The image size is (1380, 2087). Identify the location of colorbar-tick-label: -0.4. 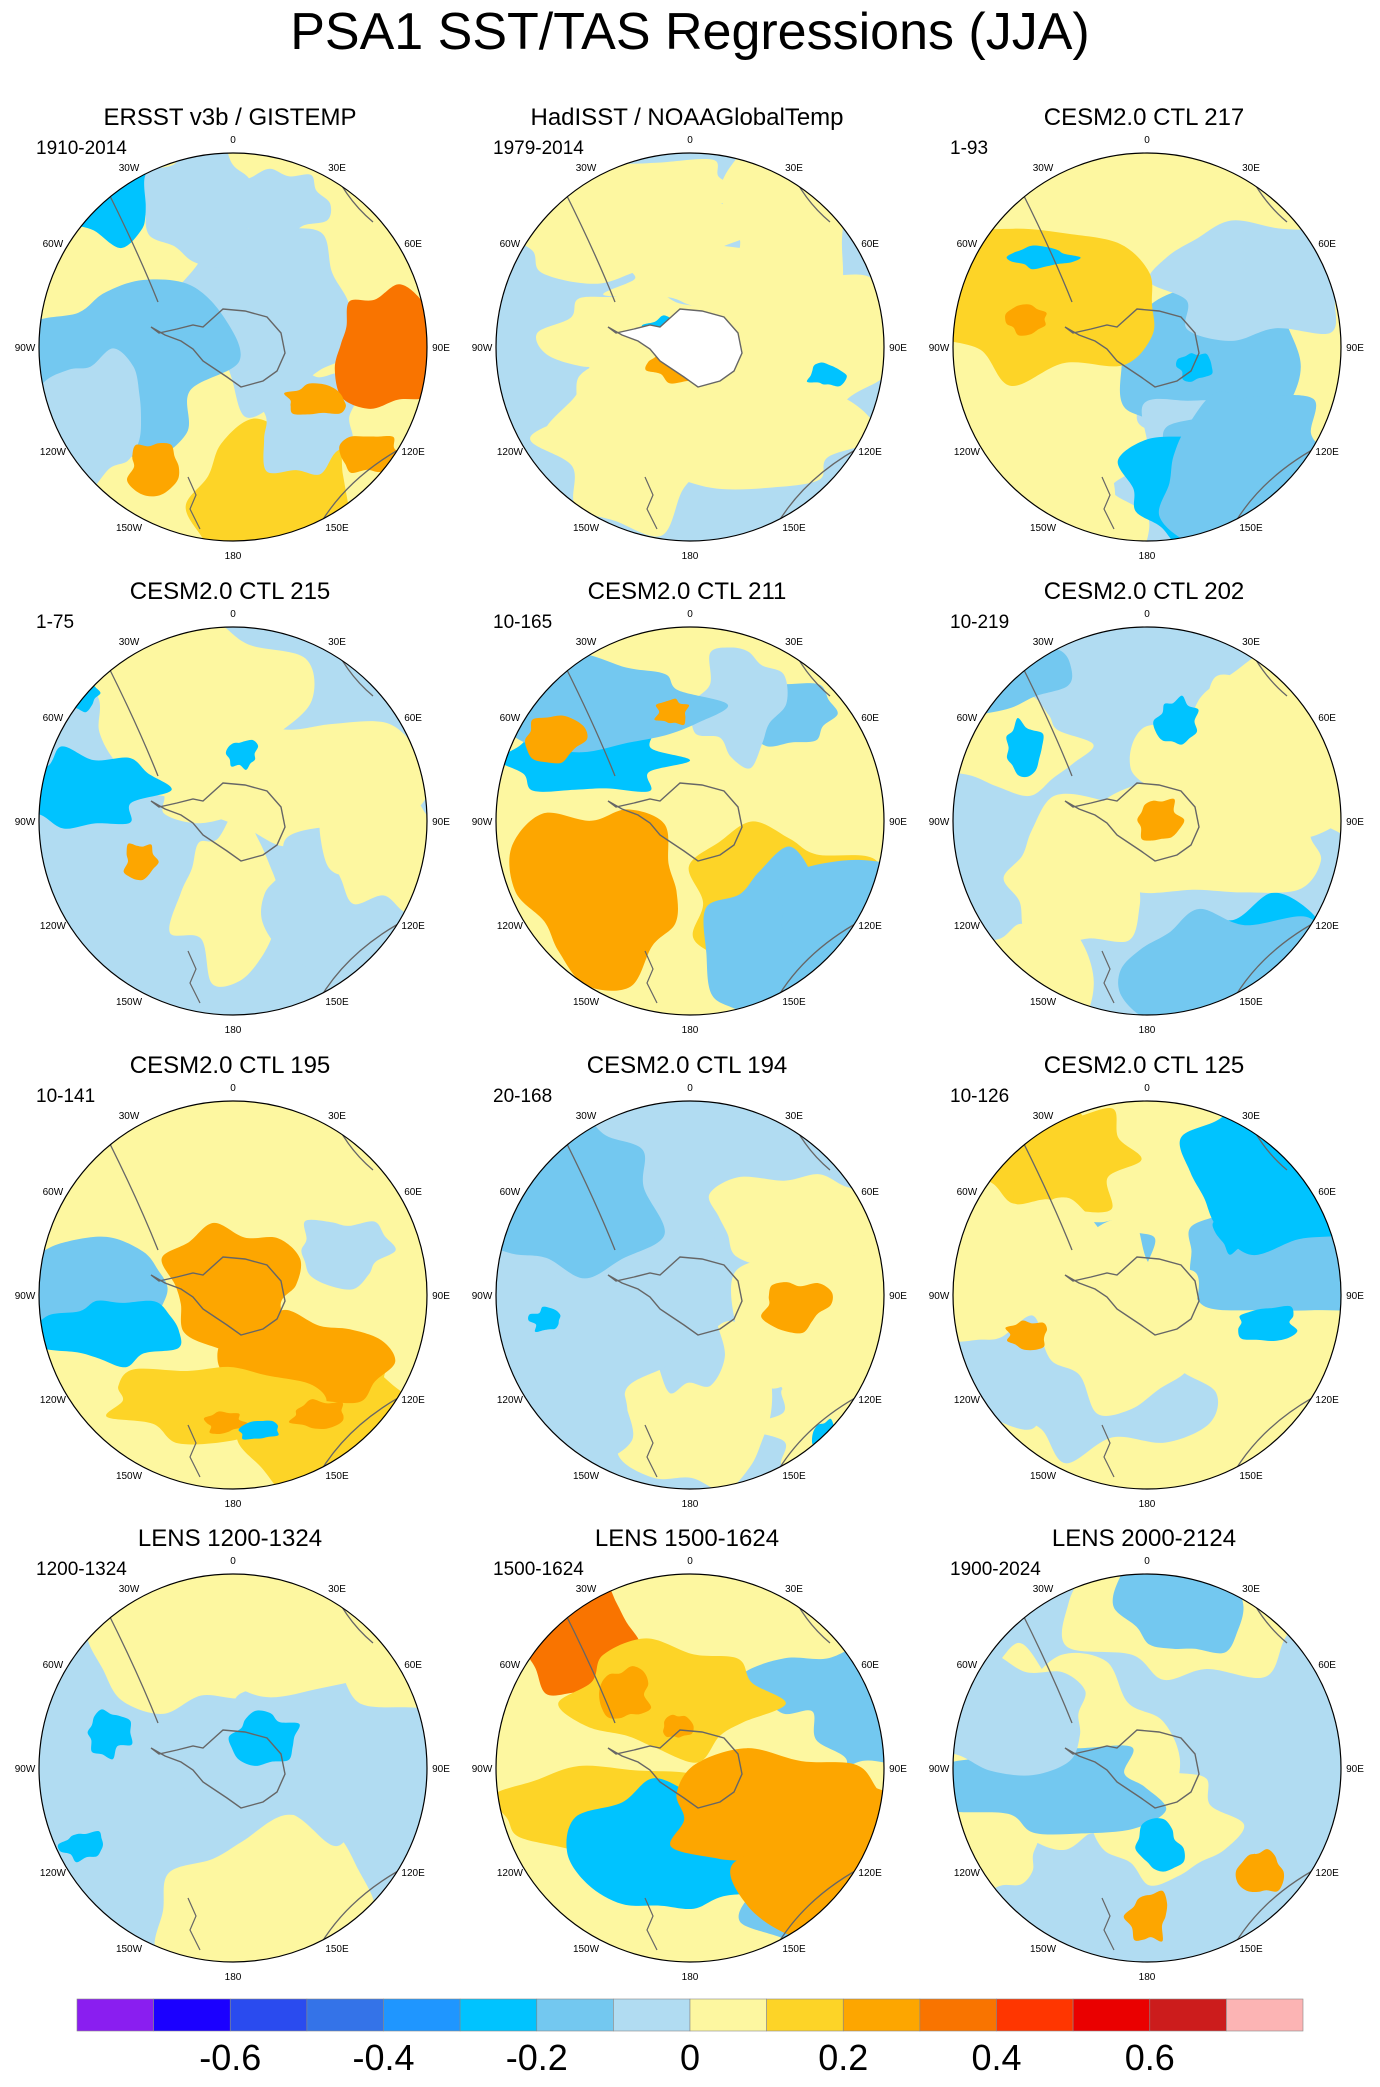
(383, 2057).